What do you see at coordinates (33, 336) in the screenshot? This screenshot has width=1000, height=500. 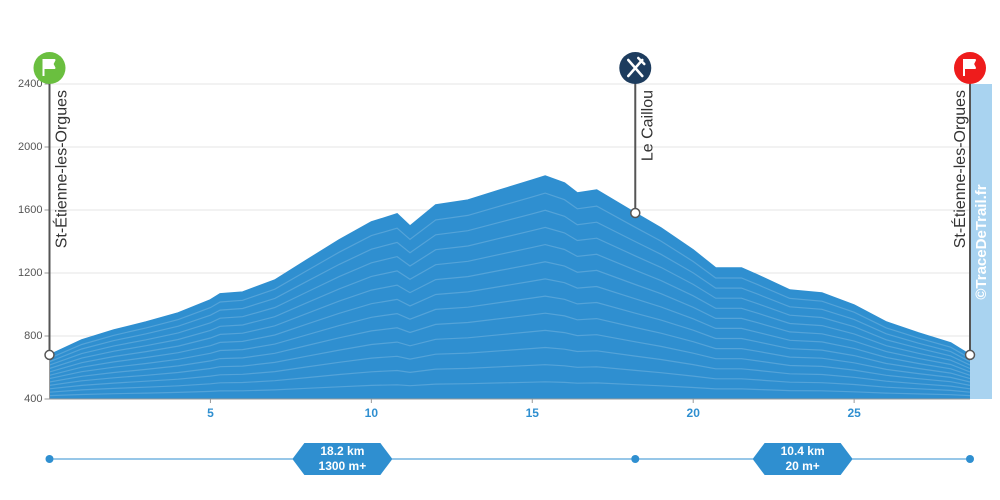 I see `y-tick-label: 800` at bounding box center [33, 336].